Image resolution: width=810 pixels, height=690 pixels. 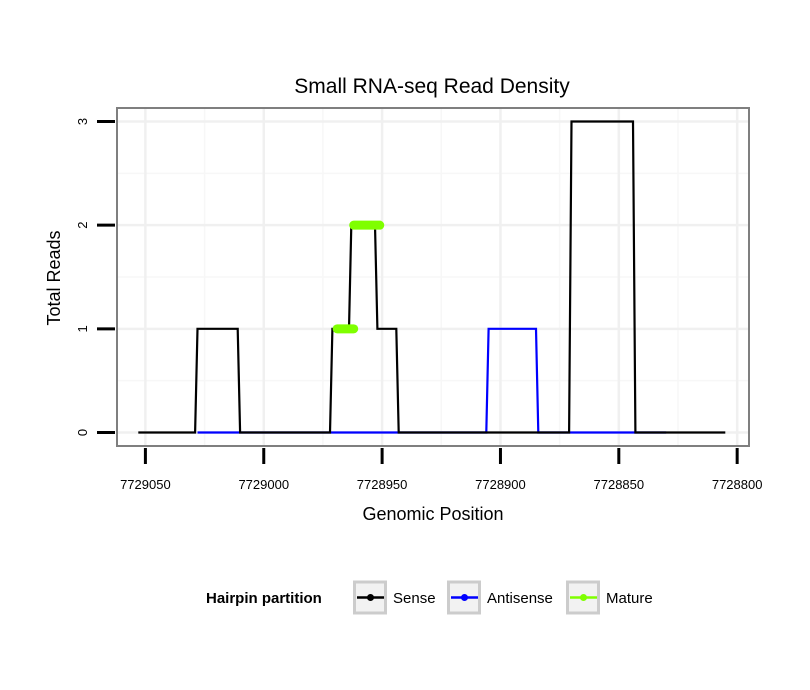 What do you see at coordinates (264, 598) in the screenshot?
I see `legend-title: Hairpin partition` at bounding box center [264, 598].